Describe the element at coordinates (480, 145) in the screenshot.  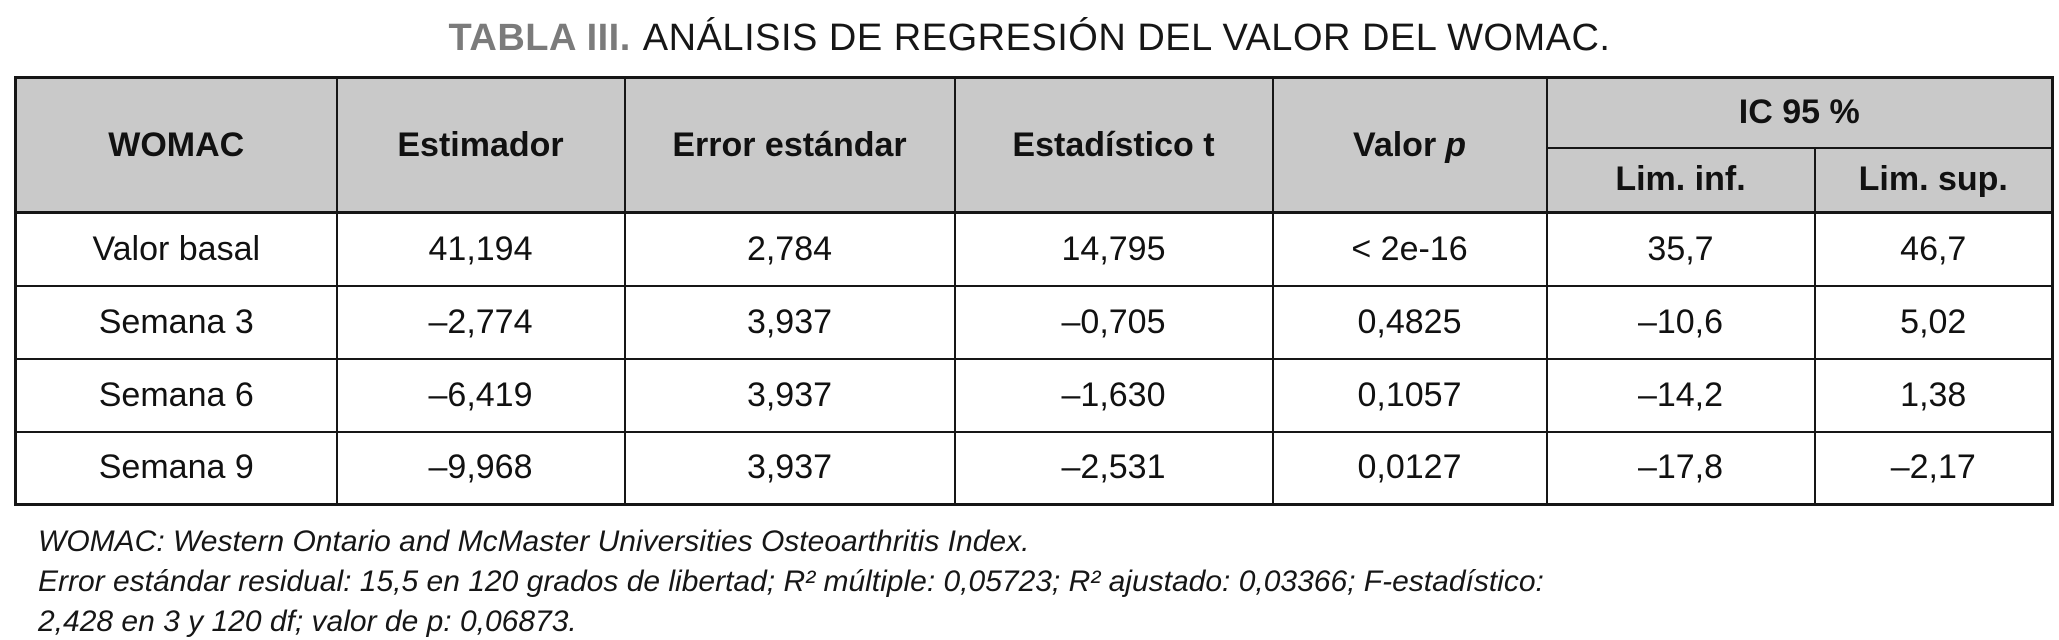
I see `header-estimador: Estimador` at that location.